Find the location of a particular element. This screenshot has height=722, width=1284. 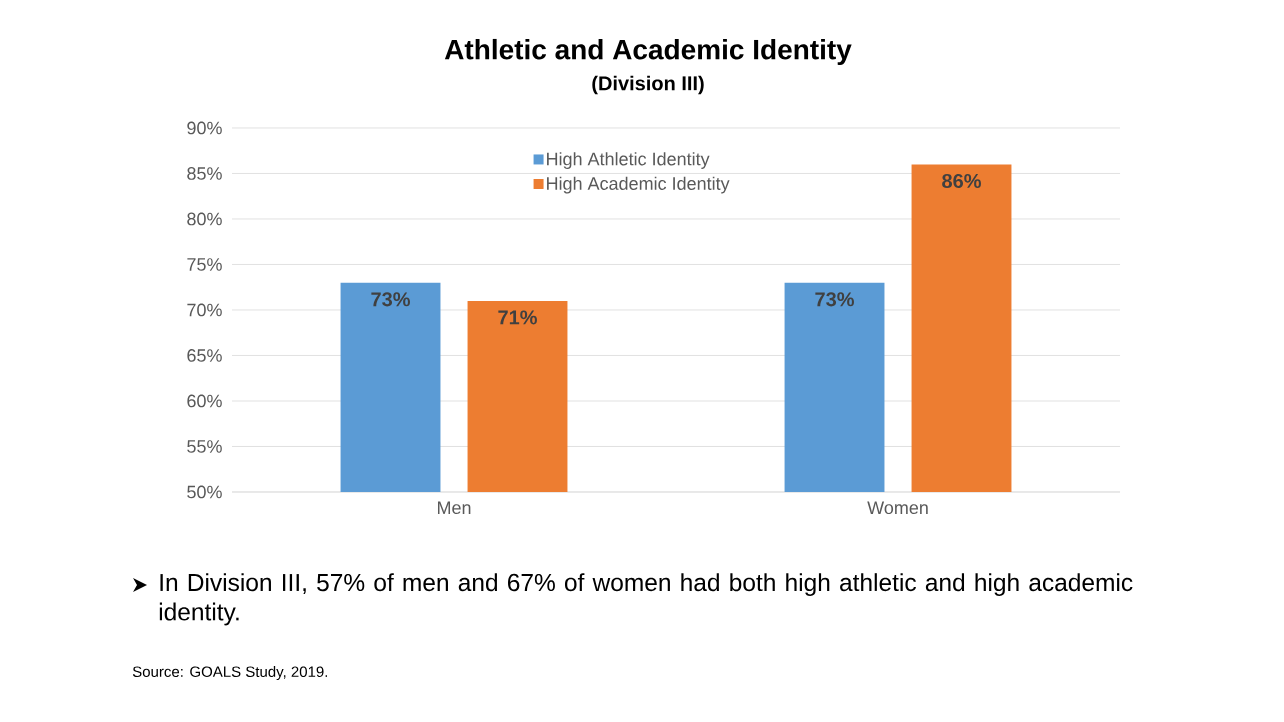

y-tick-label: 70% is located at coordinates (204, 310).